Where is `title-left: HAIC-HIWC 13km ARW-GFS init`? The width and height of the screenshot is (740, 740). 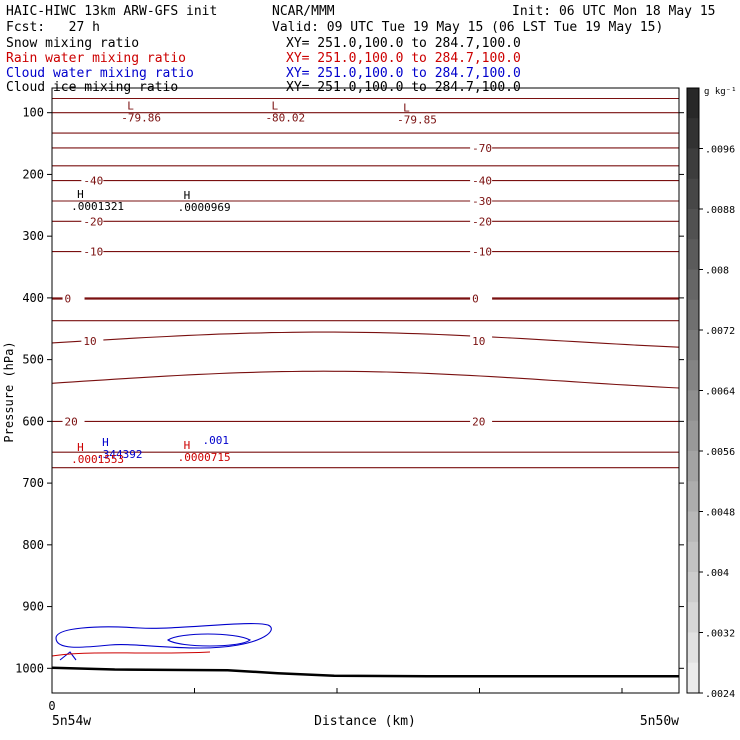 title-left: HAIC-HIWC 13km ARW-GFS init is located at coordinates (112, 11).